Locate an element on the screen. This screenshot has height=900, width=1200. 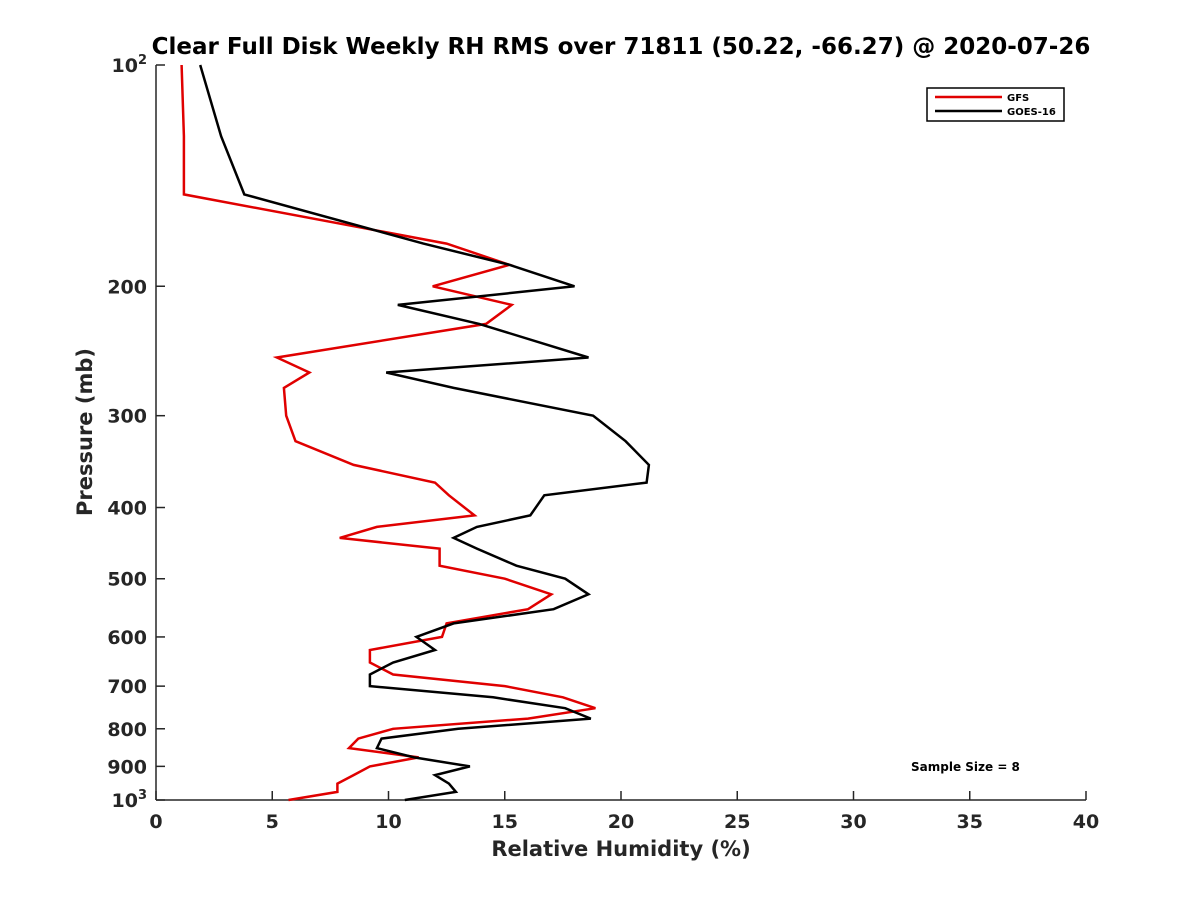
x-ticks: 0 5 10 15 20 25 30 35 40 is located at coordinates (624, 812).